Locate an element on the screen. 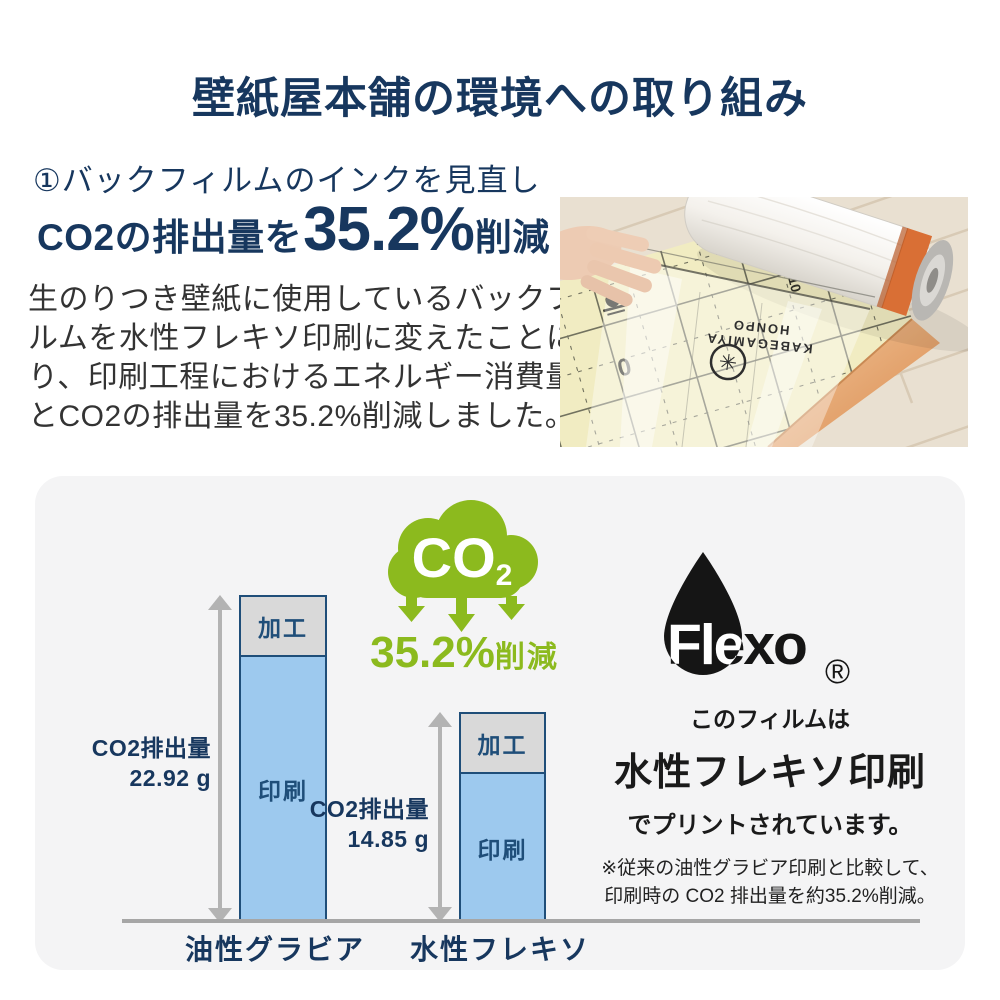  lead-line: CO2の排出量を 35.2% 削減 is located at coordinates (293, 230).